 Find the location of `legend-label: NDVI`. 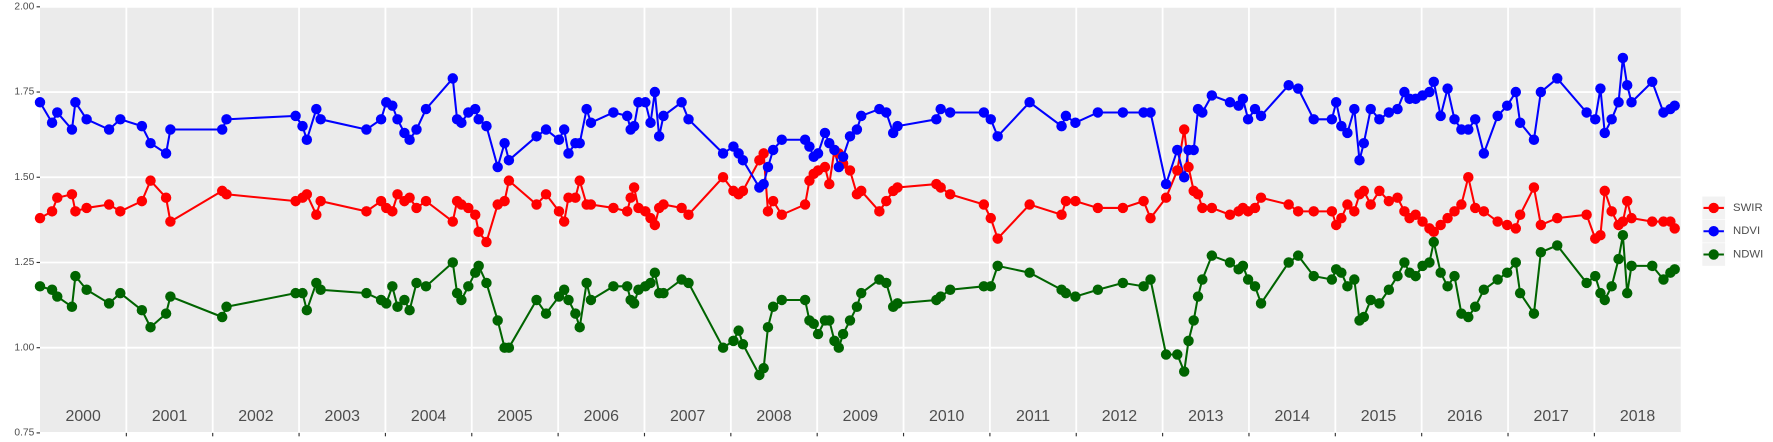

legend-label: NDVI is located at coordinates (1746, 231).